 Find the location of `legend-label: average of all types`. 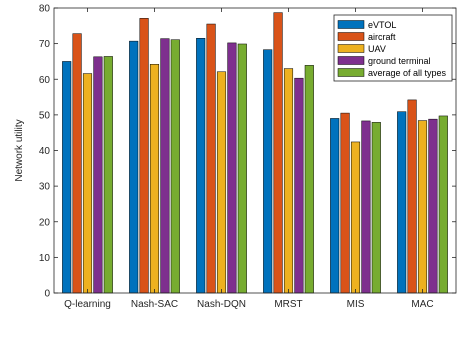

legend-label: average of all types is located at coordinates (407, 73).